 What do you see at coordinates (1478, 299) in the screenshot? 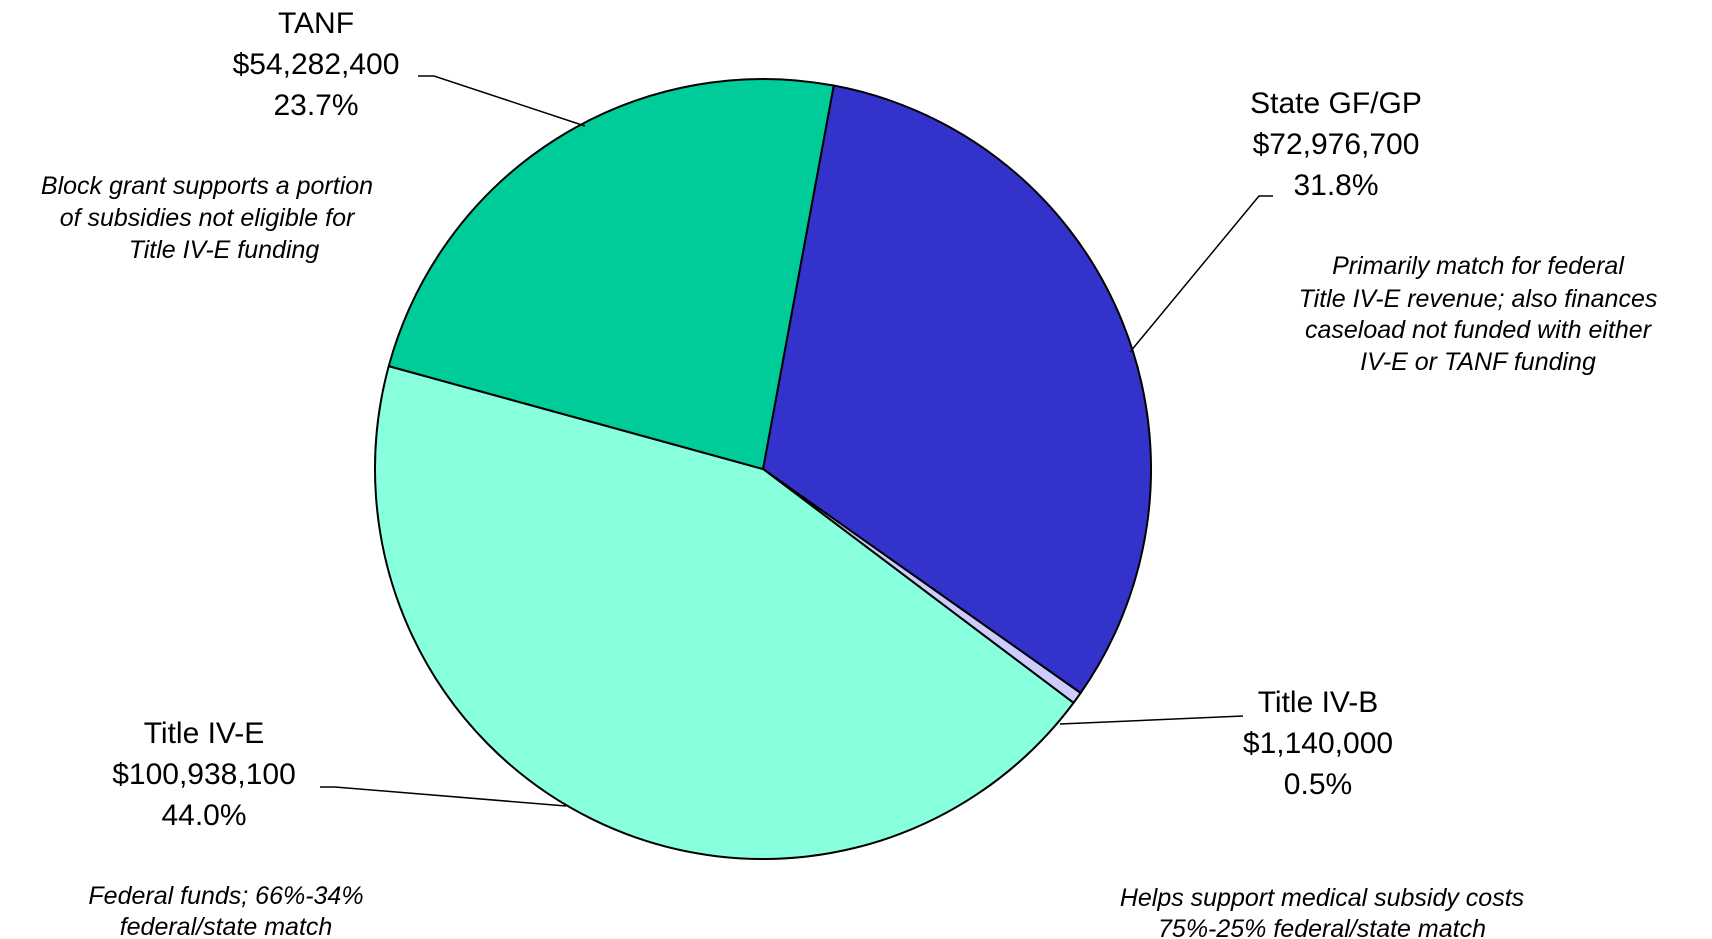
I see `note-state-gf-gp-line-2: Title IV-E revenue; also finances` at bounding box center [1478, 299].